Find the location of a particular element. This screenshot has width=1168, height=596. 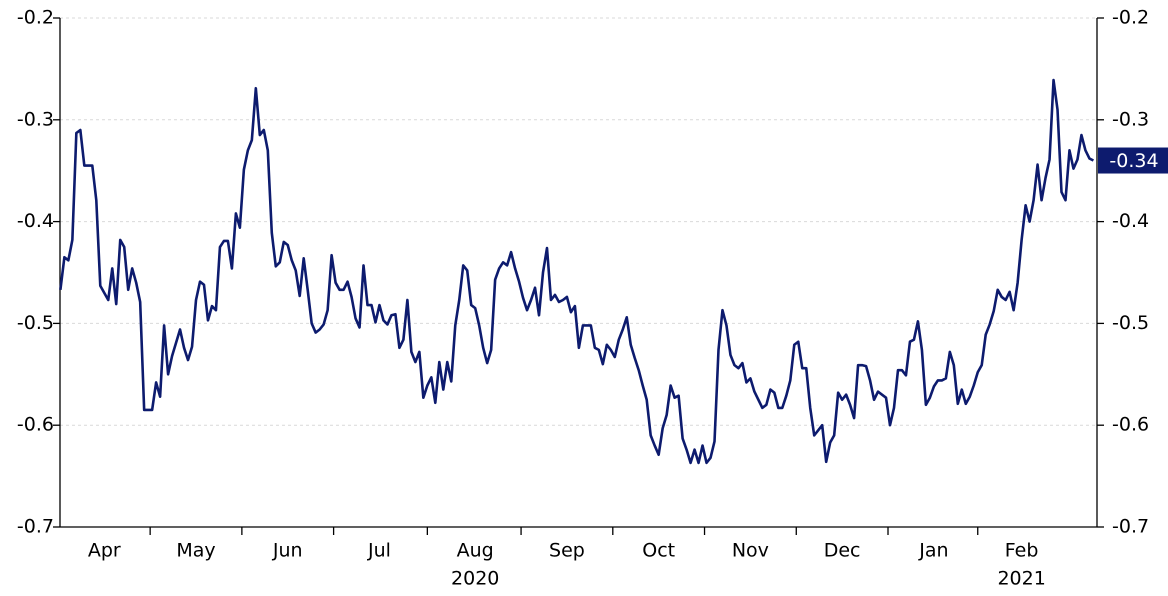

year-label: 2020 is located at coordinates (475, 579).